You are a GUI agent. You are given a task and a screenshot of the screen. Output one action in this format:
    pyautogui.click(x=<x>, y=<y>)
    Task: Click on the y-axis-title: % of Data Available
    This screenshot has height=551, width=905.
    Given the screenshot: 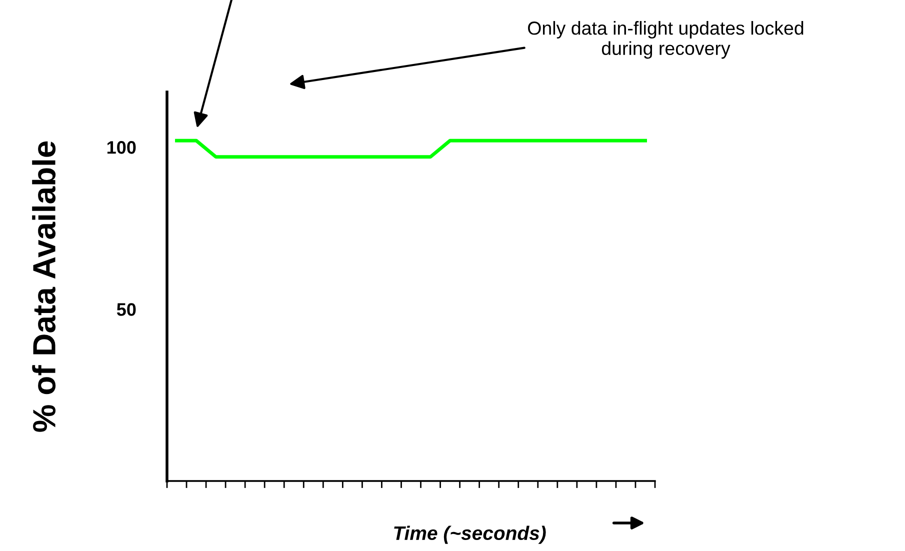 What is the action you would take?
    pyautogui.click(x=44, y=286)
    